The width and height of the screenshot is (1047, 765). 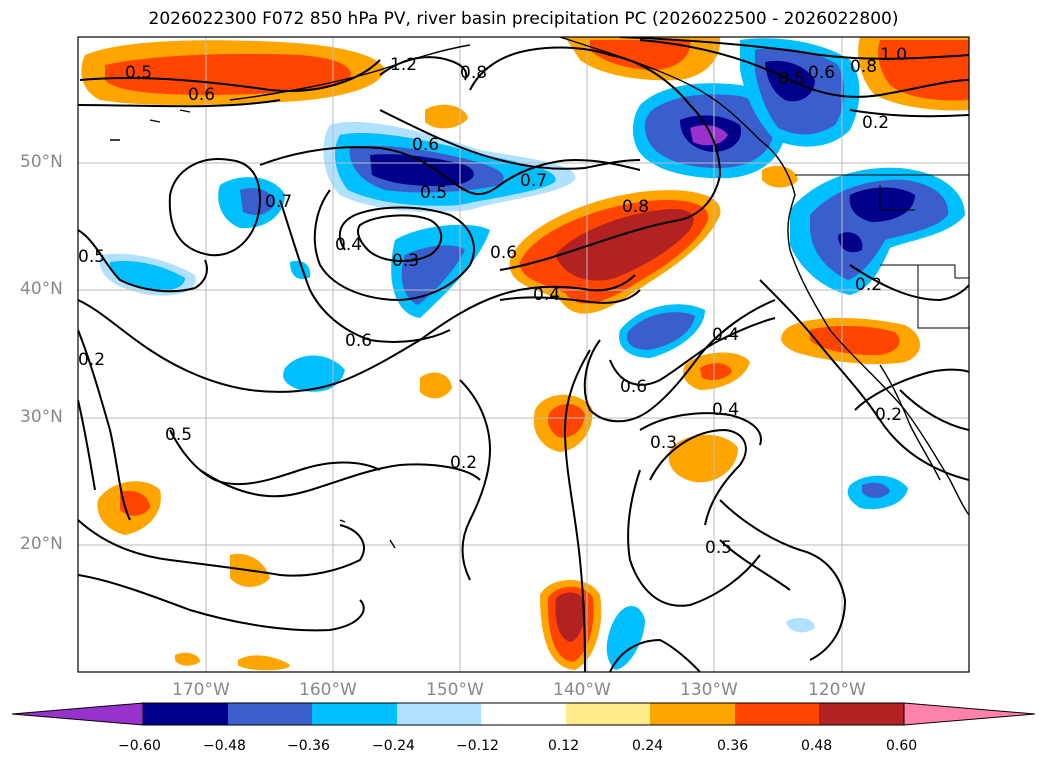 I want to click on colorbar-tick-label: −0.48, so click(x=224, y=746).